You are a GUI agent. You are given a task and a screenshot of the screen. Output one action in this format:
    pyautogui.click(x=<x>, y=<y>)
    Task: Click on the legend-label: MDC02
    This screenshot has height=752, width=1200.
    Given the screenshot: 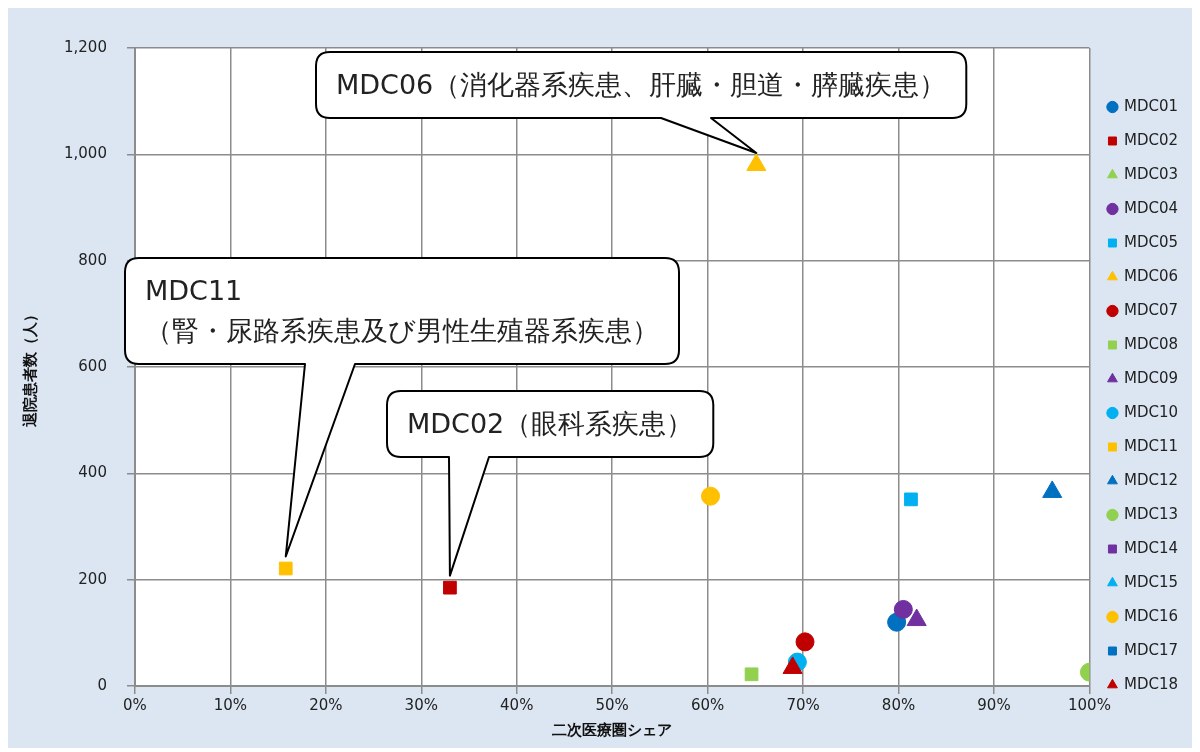 What is the action you would take?
    pyautogui.click(x=1151, y=139)
    